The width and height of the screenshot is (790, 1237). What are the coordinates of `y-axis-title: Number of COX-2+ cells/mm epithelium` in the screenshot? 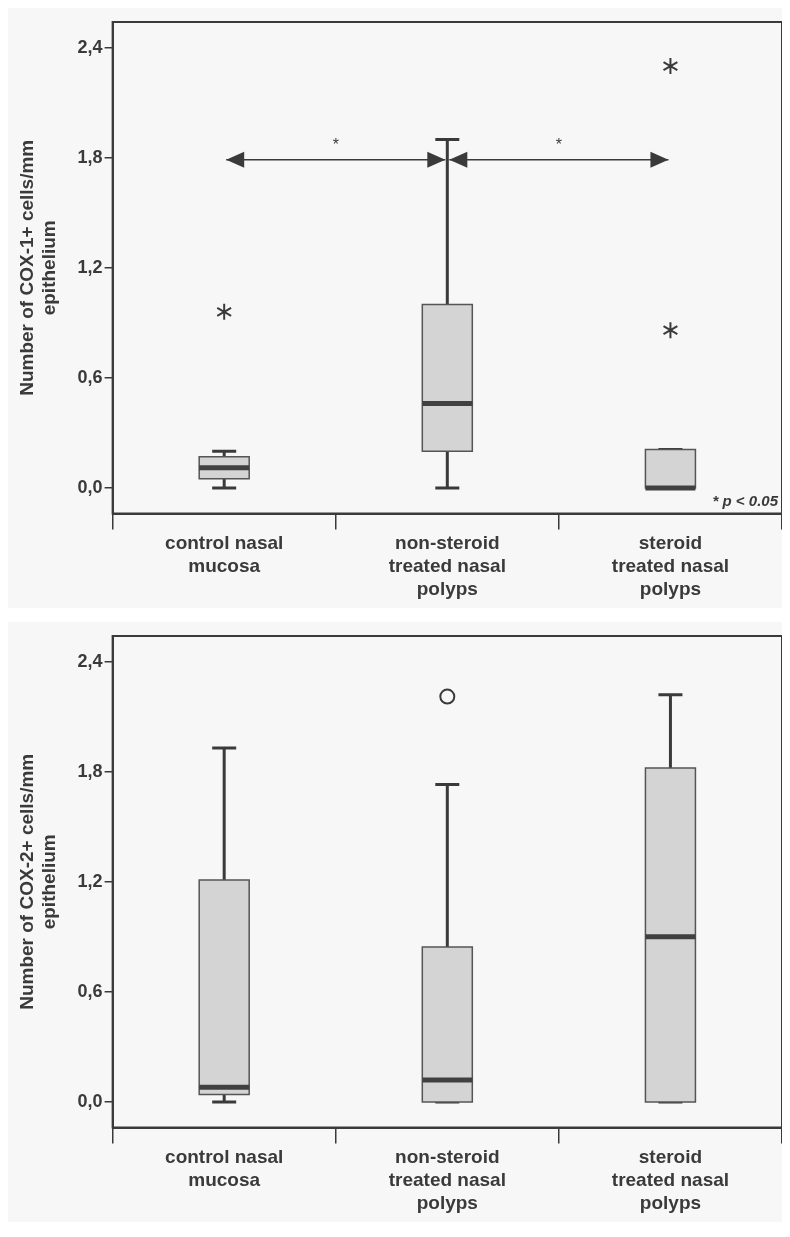 It's located at (37, 881).